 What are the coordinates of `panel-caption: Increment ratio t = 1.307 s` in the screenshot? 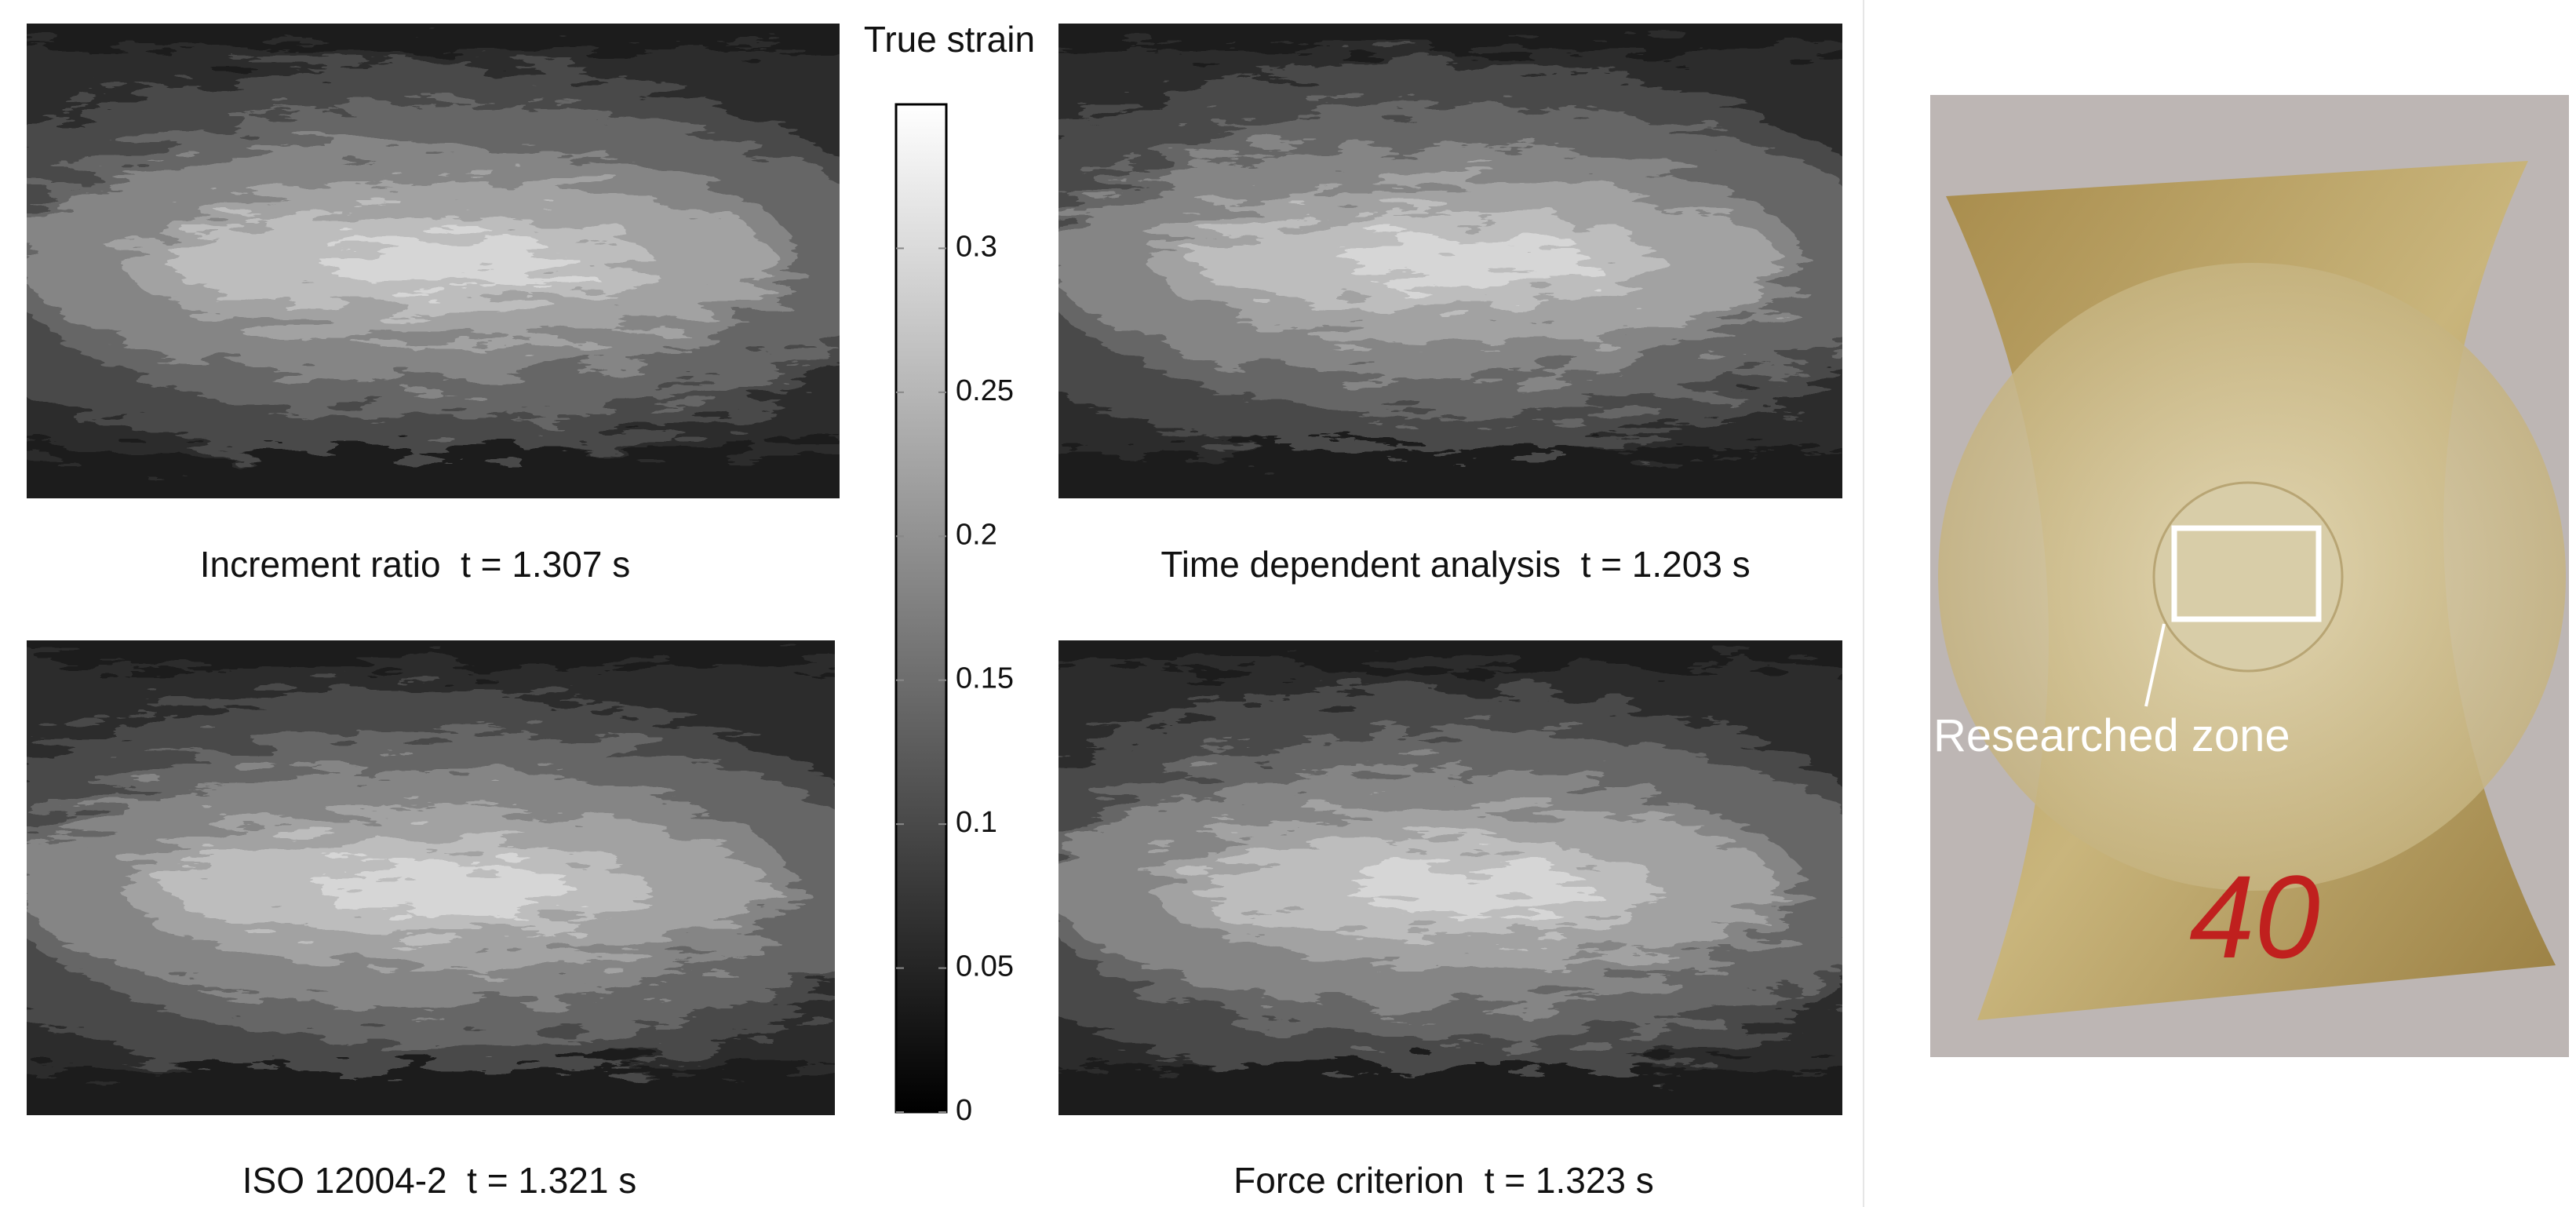 It's located at (415, 564).